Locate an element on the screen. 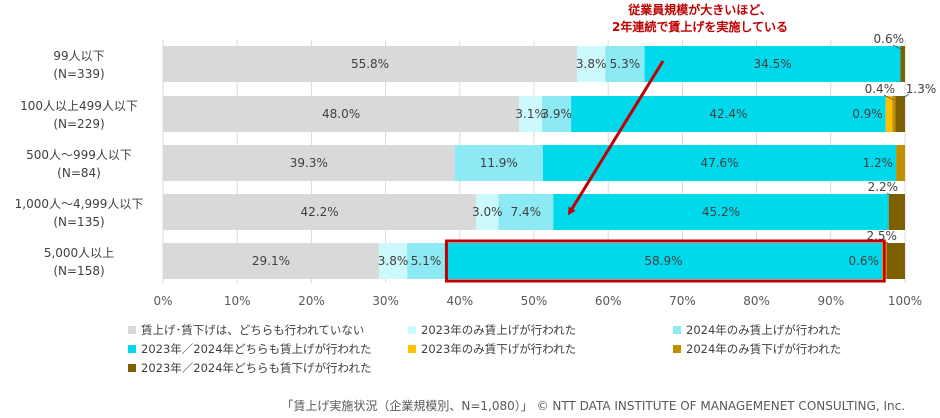 The width and height of the screenshot is (940, 418). legend-label: 2024年のみ賃上げが行われた is located at coordinates (764, 330).